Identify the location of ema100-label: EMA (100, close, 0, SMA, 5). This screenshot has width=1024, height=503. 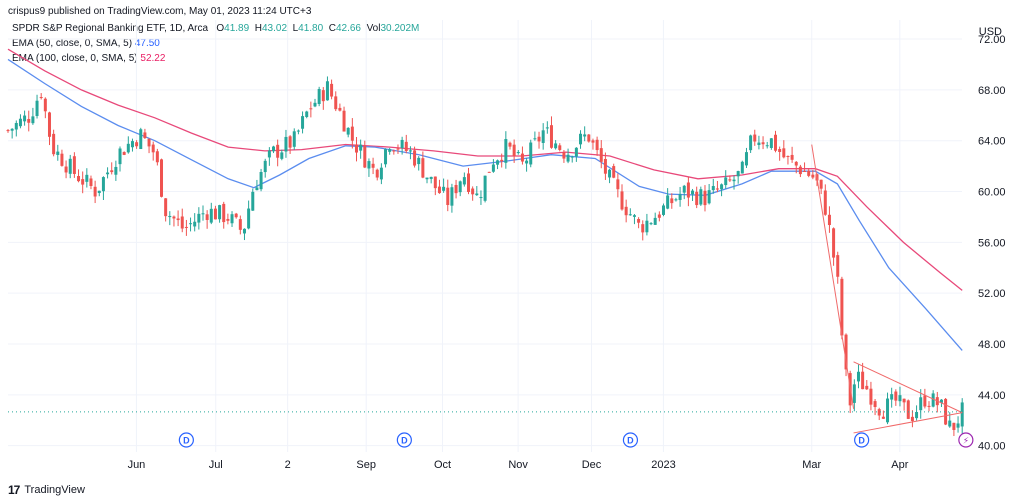
(75, 58).